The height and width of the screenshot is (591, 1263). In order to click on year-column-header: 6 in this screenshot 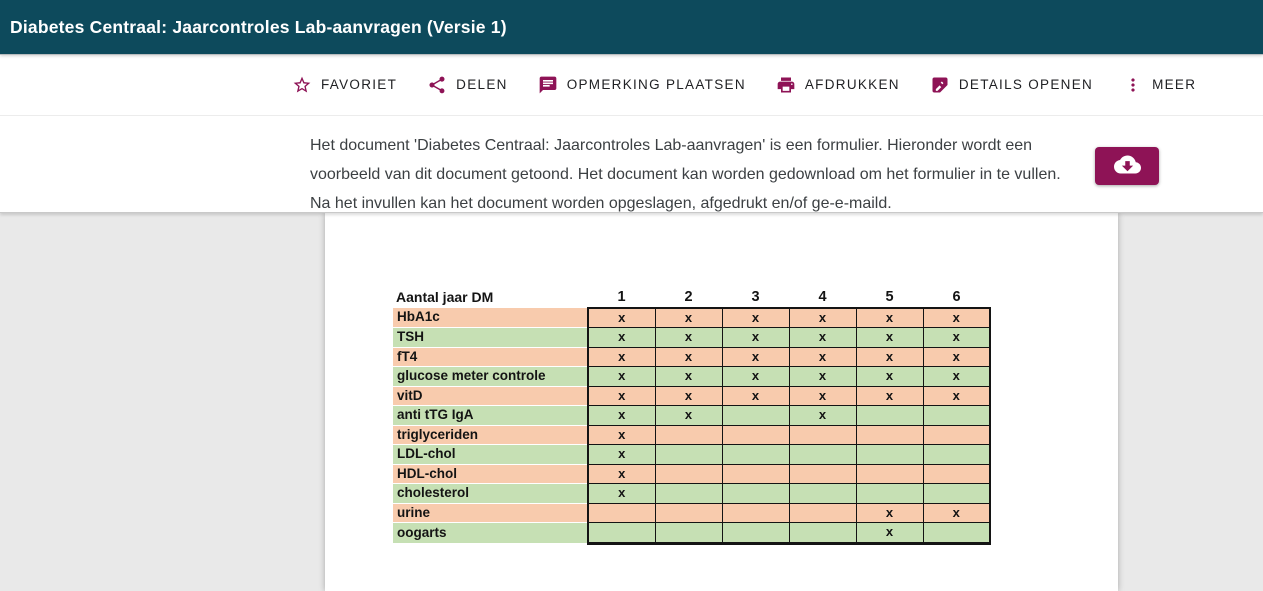, I will do `click(956, 297)`.